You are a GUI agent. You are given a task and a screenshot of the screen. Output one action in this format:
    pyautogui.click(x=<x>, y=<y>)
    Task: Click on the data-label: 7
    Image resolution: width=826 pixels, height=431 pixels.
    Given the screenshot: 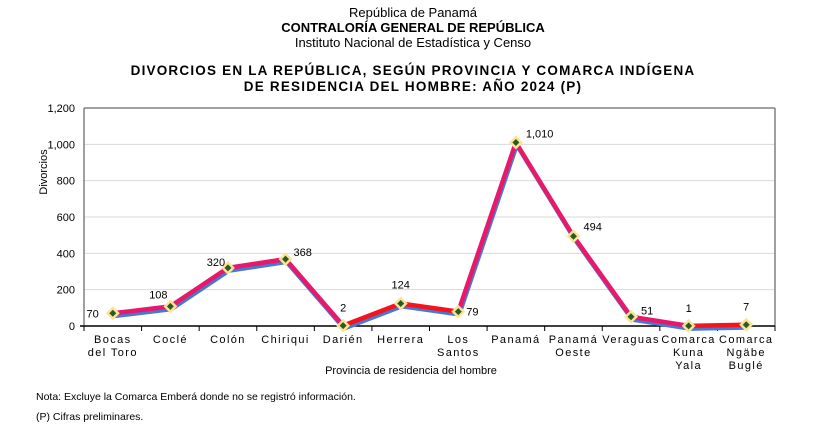 What is the action you would take?
    pyautogui.click(x=746, y=308)
    